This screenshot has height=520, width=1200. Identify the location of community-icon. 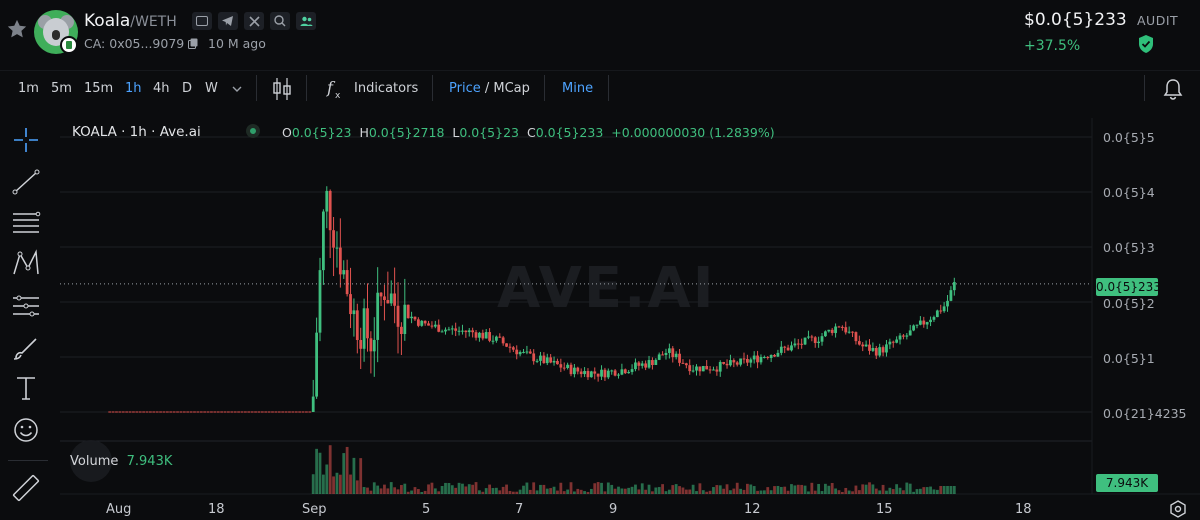
(306, 21).